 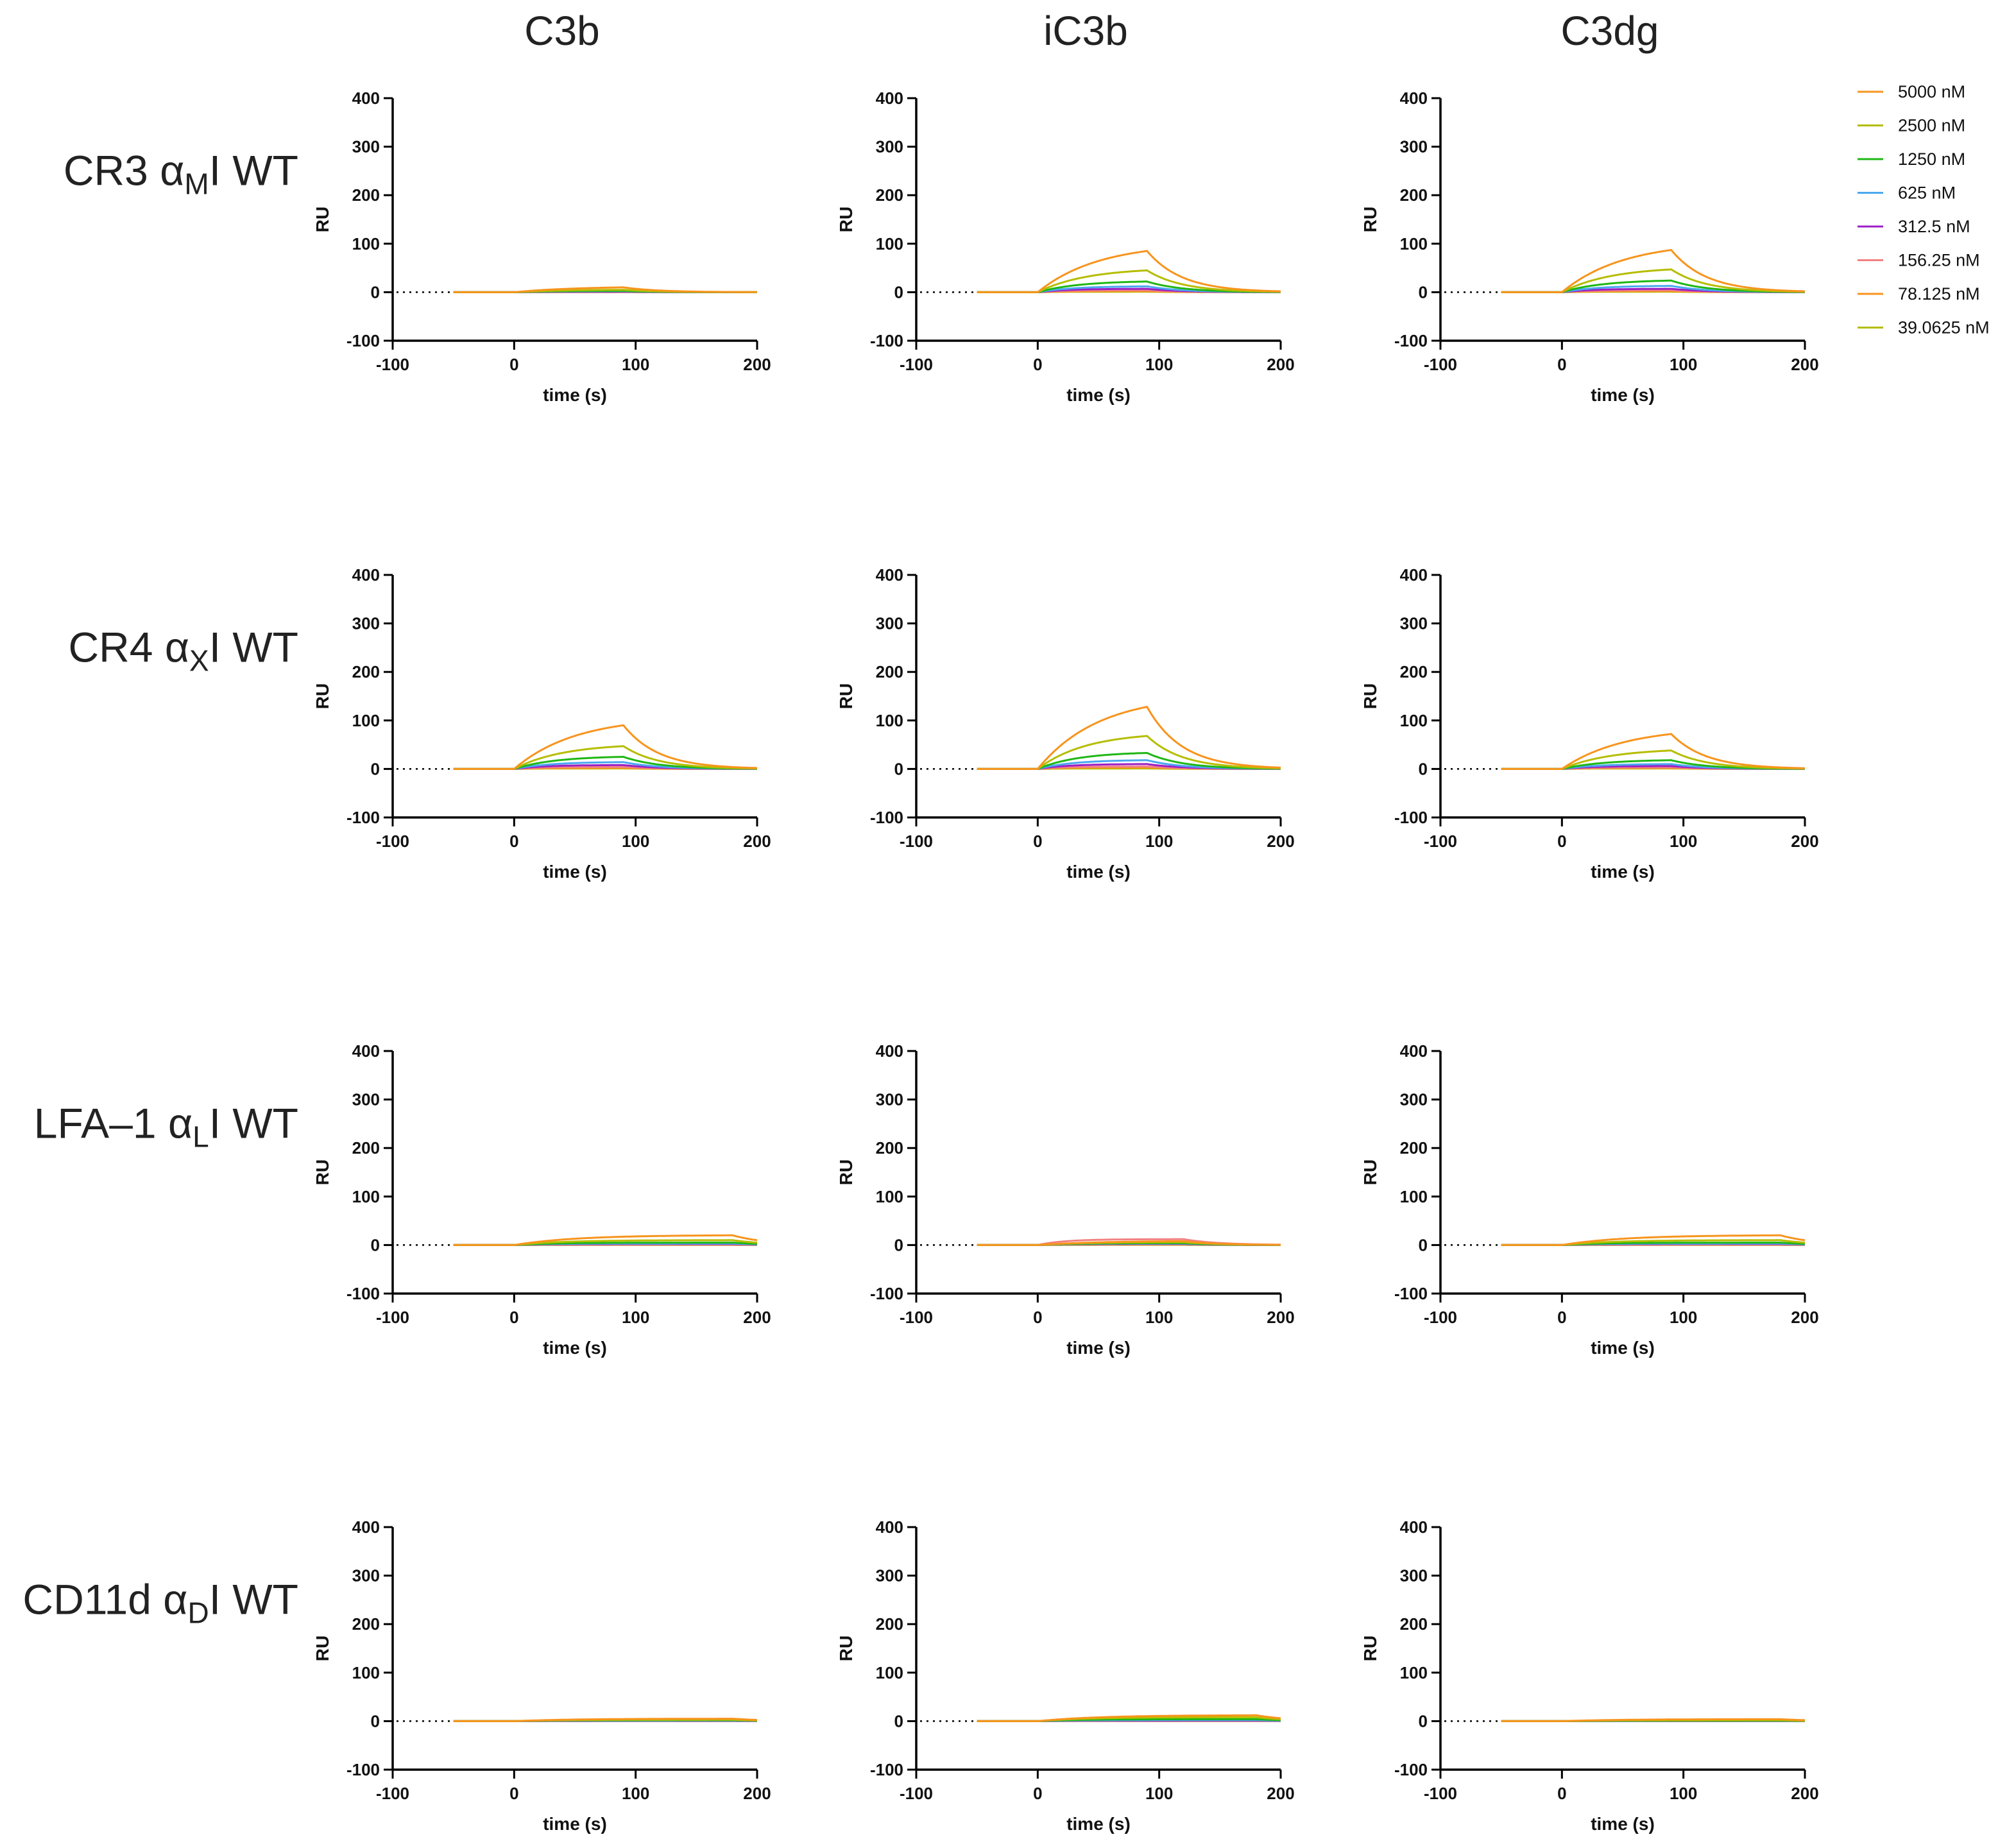 What do you see at coordinates (541, 1675) in the screenshot?
I see `panel-r3-c0: -100 0 100 200 300 400 -100 0 100 200 time (s) RU` at bounding box center [541, 1675].